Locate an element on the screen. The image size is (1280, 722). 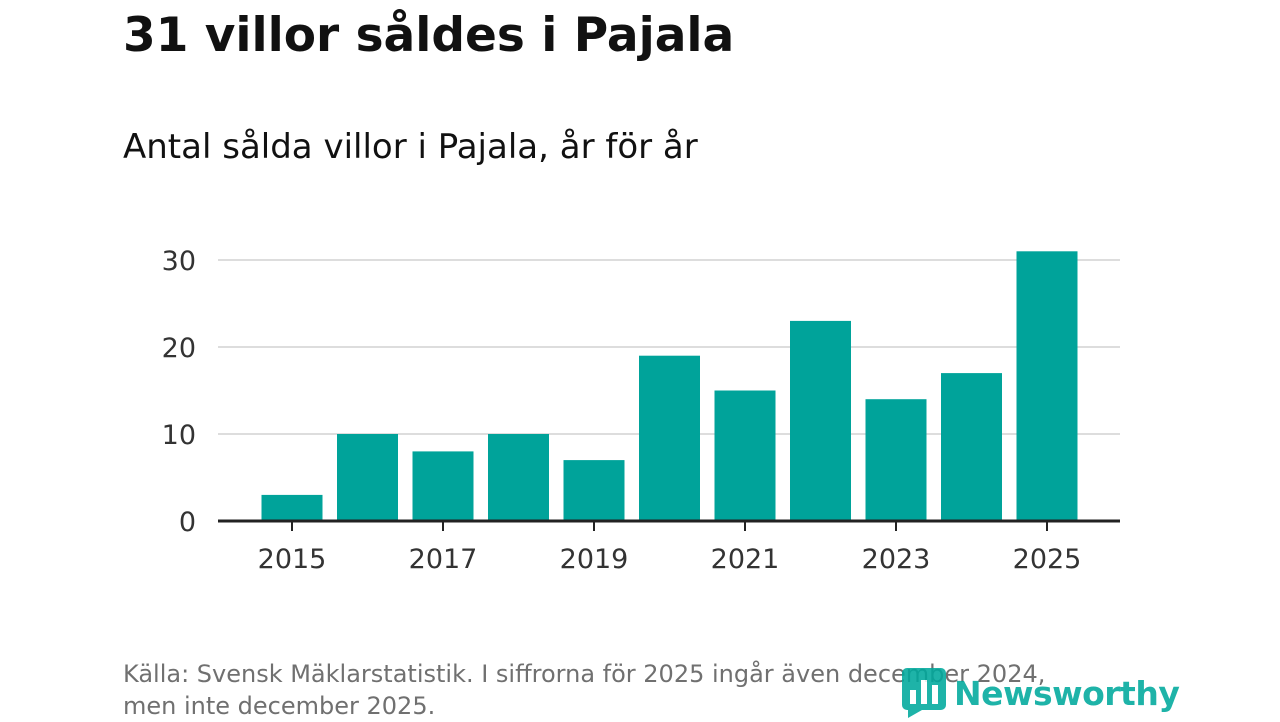
x-tick-label: 2021 is located at coordinates (745, 559).